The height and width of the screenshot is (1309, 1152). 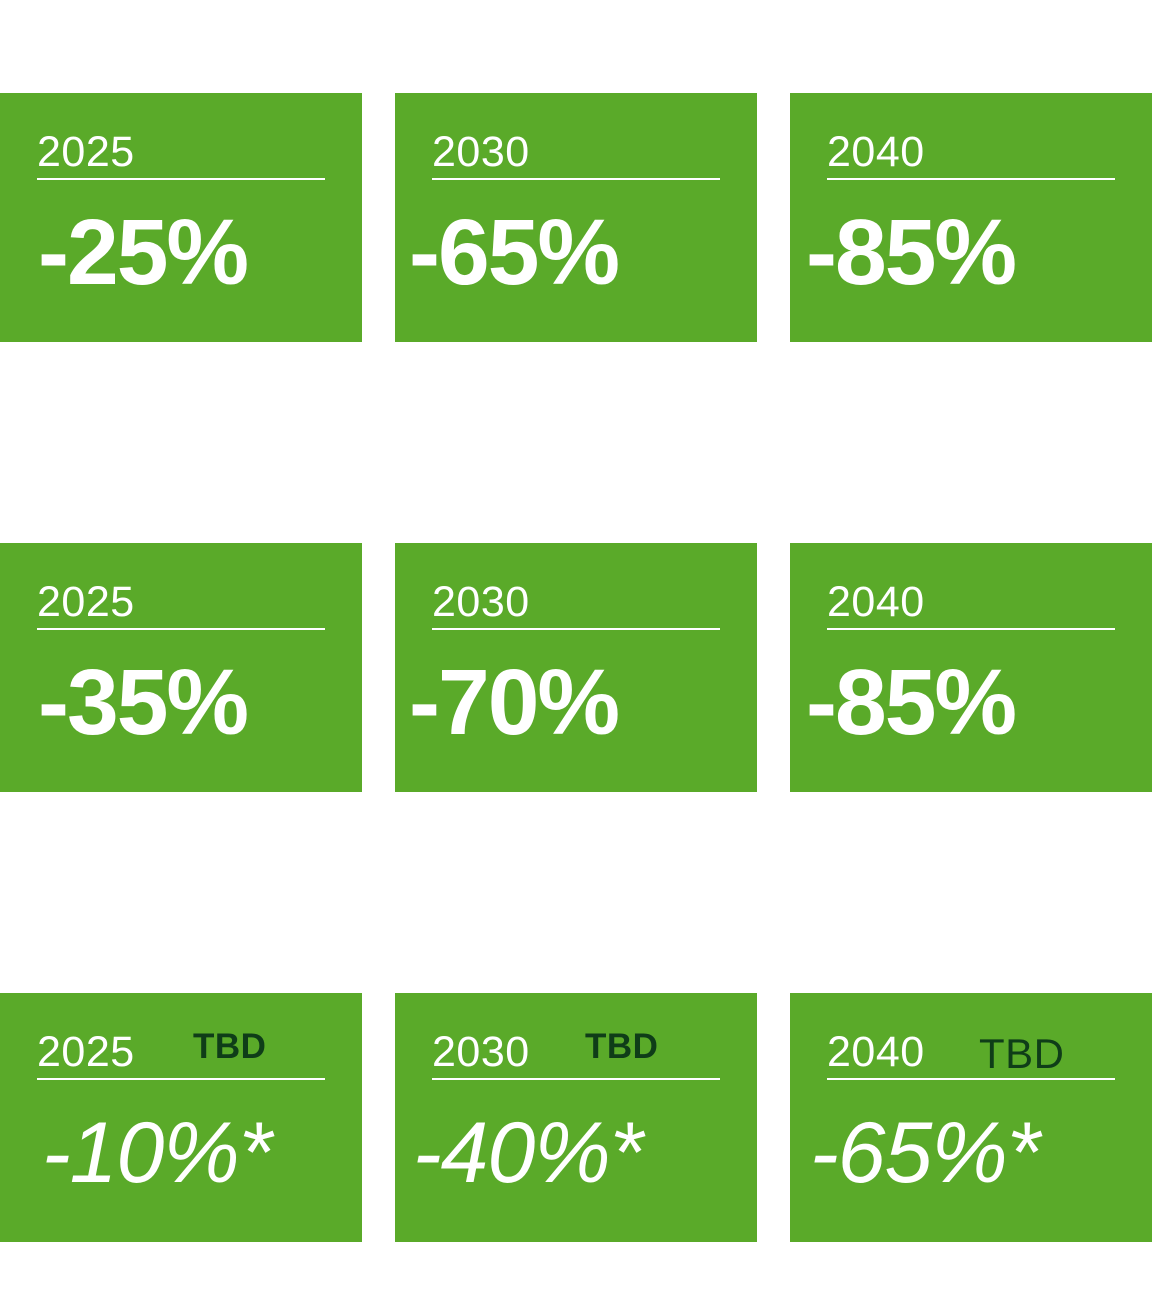 I want to click on reduction-value: -35%, so click(x=143, y=702).